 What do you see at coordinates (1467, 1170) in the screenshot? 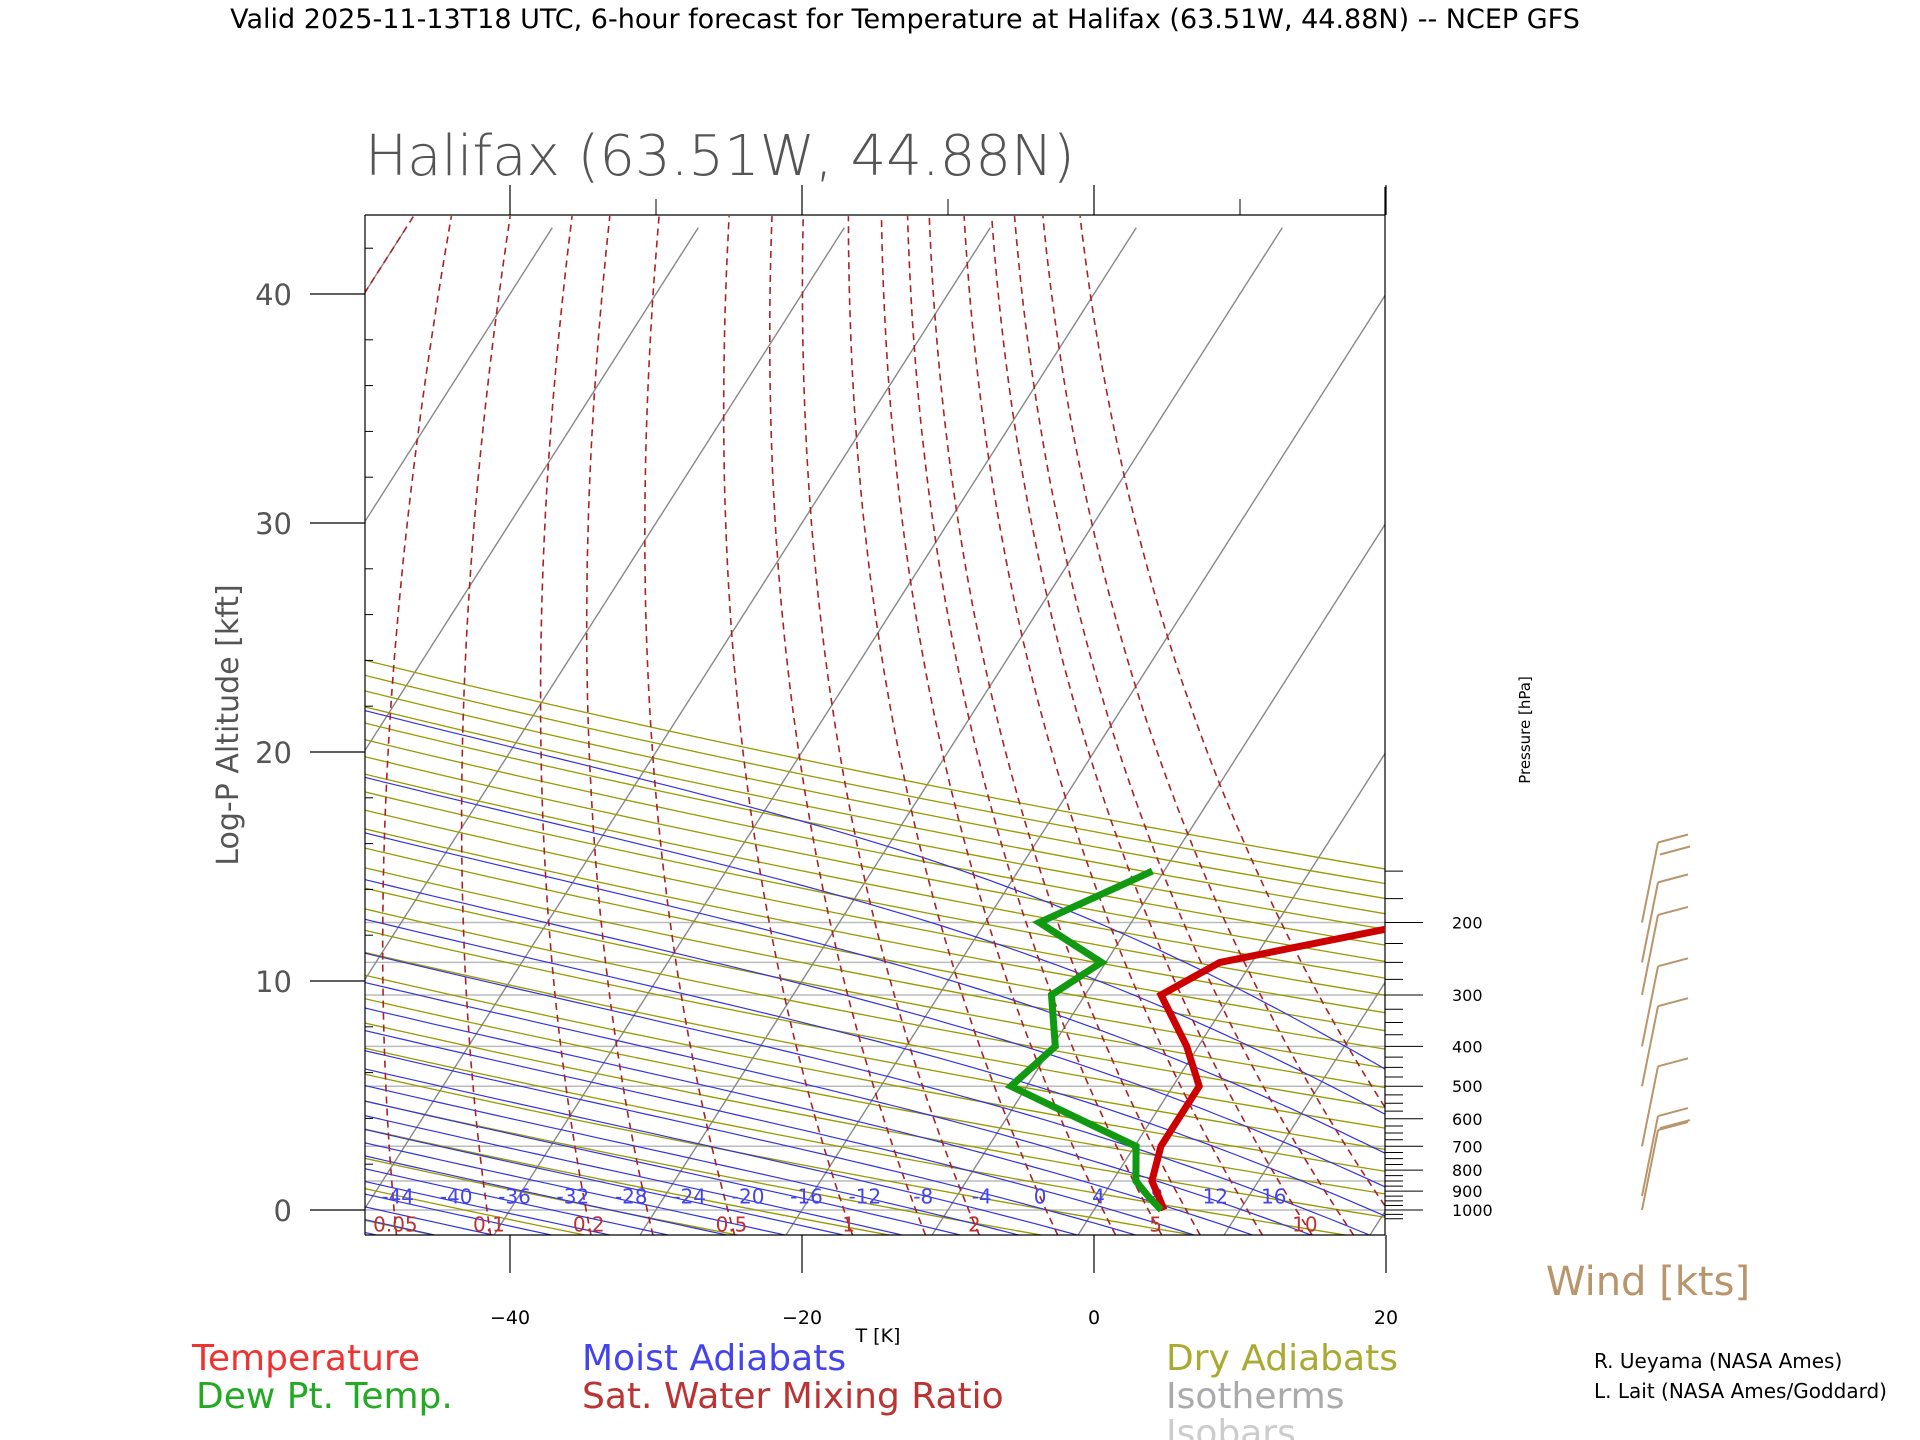
I see `pressure-tick-label: 800` at bounding box center [1467, 1170].